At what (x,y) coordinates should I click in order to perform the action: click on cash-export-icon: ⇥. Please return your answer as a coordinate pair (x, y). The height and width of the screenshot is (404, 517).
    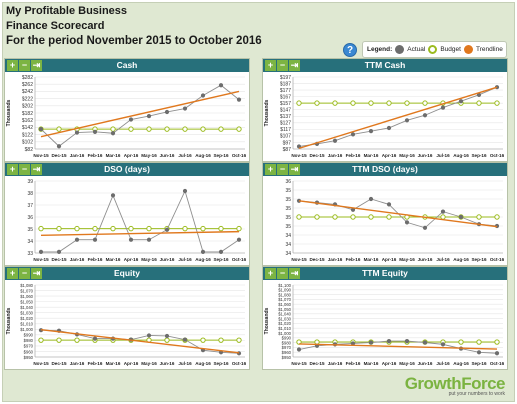
    Looking at the image, I should click on (36, 65).